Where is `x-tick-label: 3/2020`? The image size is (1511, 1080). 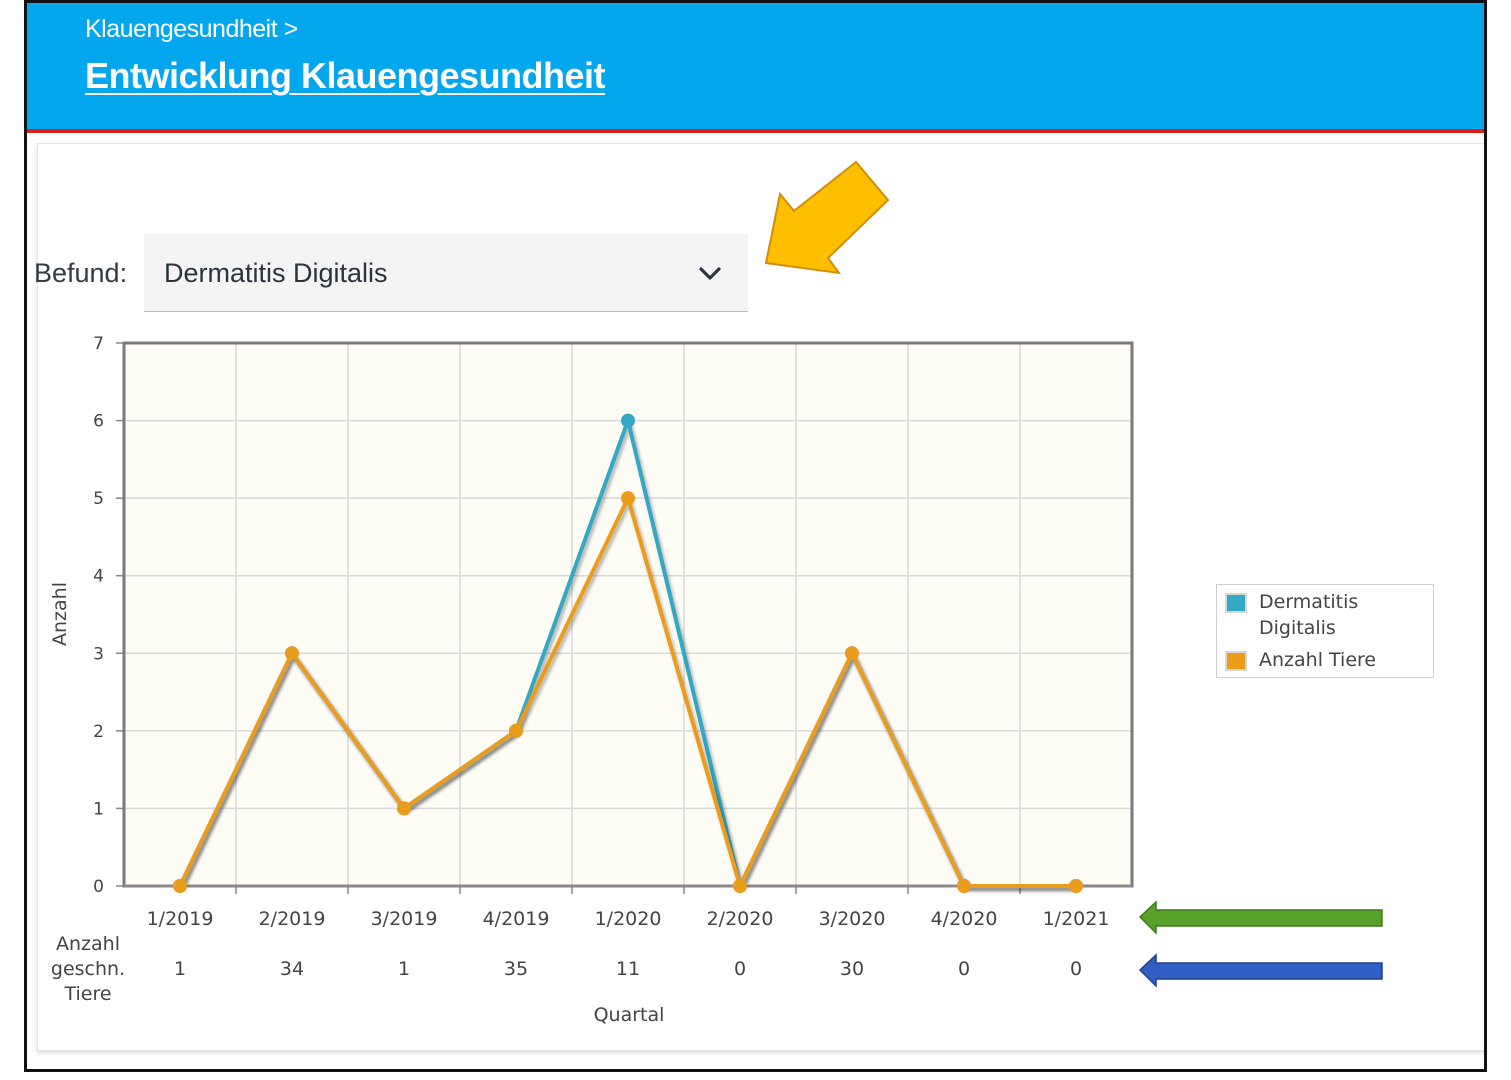 x-tick-label: 3/2020 is located at coordinates (852, 919).